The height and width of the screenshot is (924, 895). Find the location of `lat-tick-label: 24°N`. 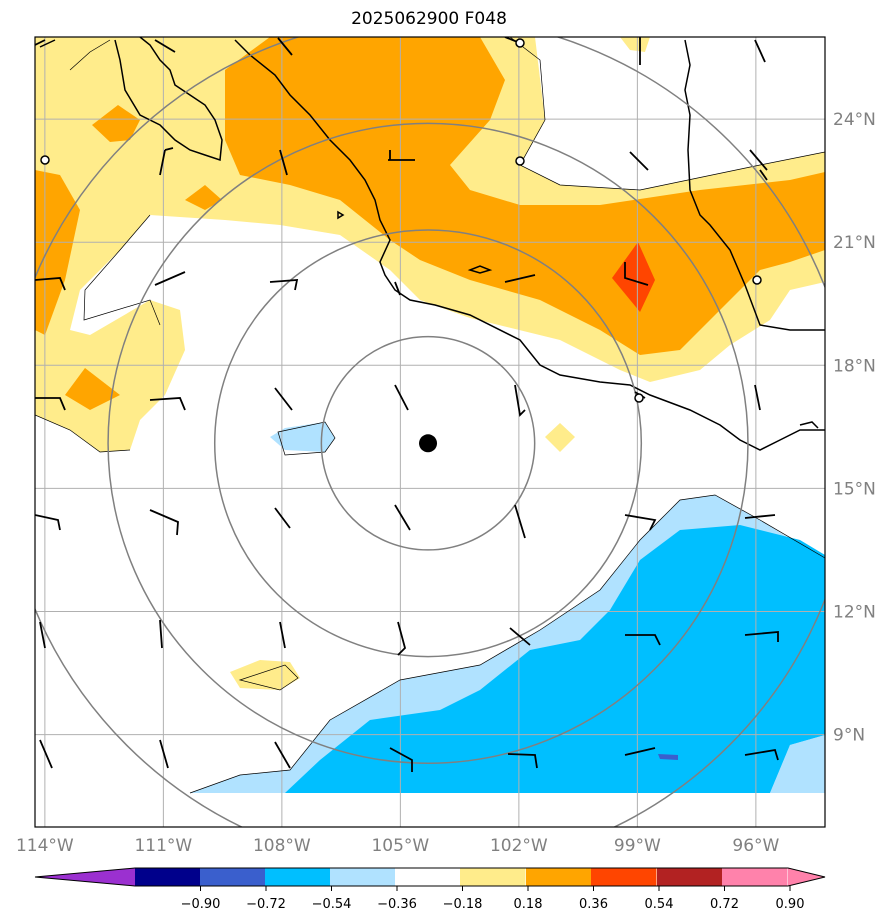

lat-tick-label: 24°N is located at coordinates (854, 120).